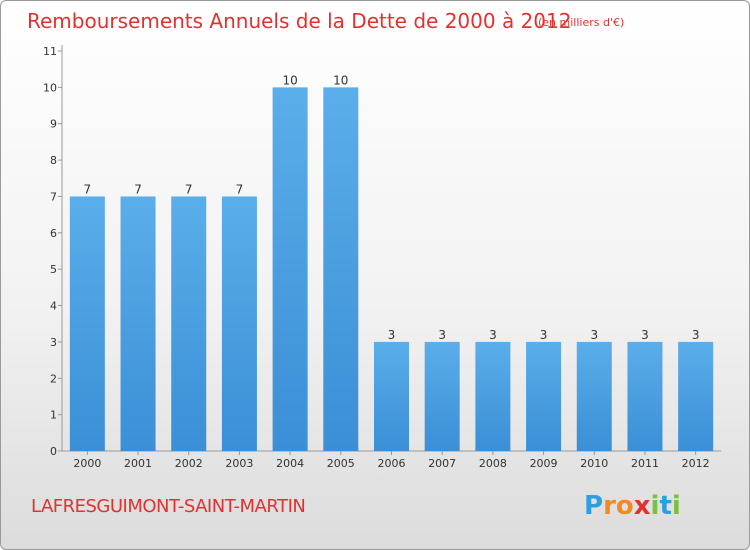  Describe the element at coordinates (53, 378) in the screenshot. I see `y-tick-label: 2` at that location.